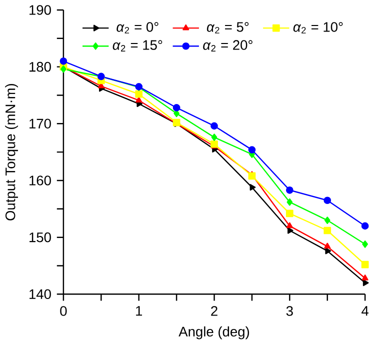  What do you see at coordinates (365, 311) in the screenshot?
I see `x-tick-label: 4` at bounding box center [365, 311].